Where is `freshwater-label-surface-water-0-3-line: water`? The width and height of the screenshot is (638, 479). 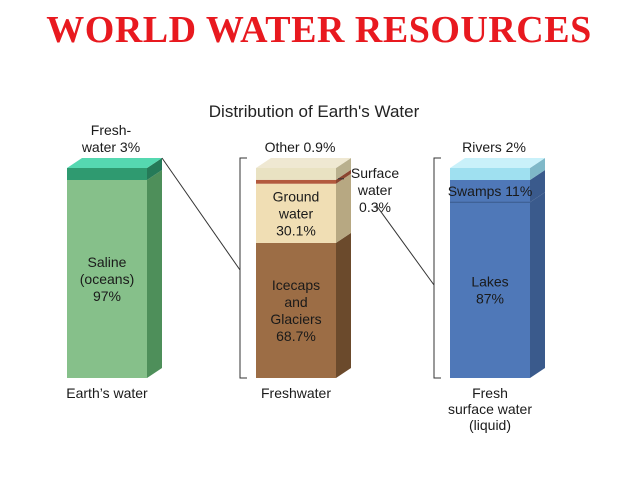
freshwater-label-surface-water-0-3-line: water is located at coordinates (375, 190).